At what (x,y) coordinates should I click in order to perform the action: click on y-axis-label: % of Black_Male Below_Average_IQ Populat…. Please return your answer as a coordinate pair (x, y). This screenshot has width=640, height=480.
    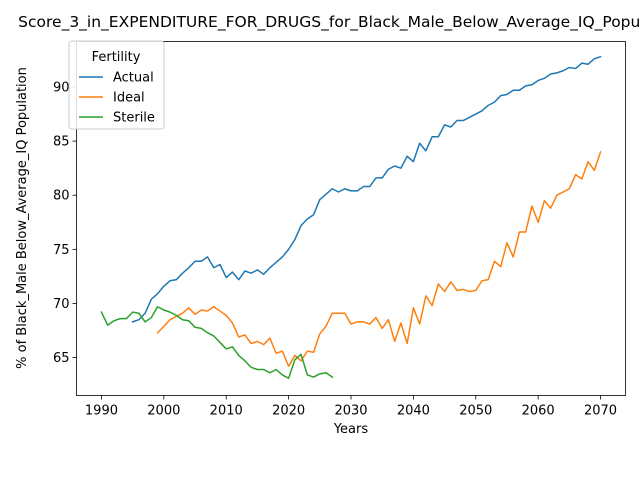
    Looking at the image, I should click on (22, 218).